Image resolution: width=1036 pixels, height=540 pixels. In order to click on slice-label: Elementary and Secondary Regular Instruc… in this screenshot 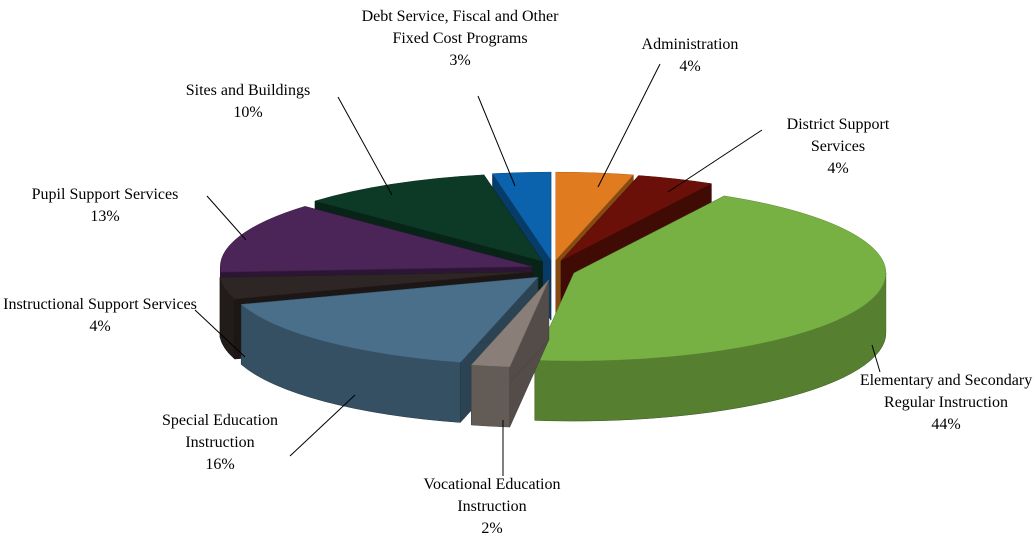, I will do `click(946, 403)`.